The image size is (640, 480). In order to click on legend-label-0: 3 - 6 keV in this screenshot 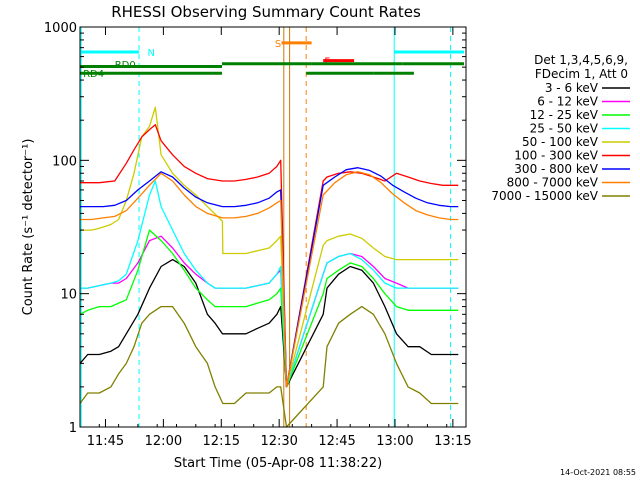, I will do `click(572, 88)`.